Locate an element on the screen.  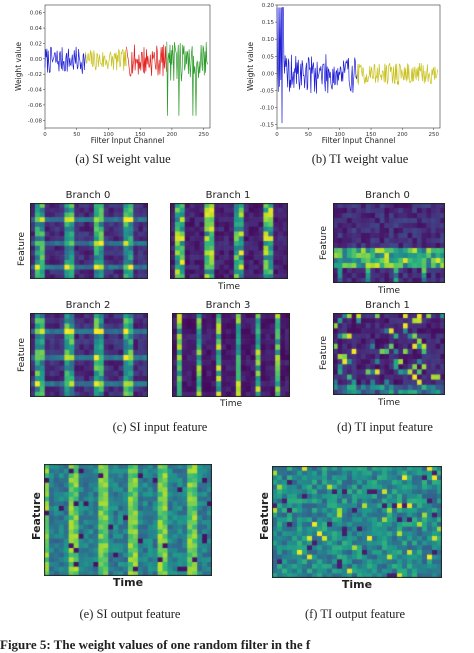
caption-b: (b) TI weight value is located at coordinates (360, 159).